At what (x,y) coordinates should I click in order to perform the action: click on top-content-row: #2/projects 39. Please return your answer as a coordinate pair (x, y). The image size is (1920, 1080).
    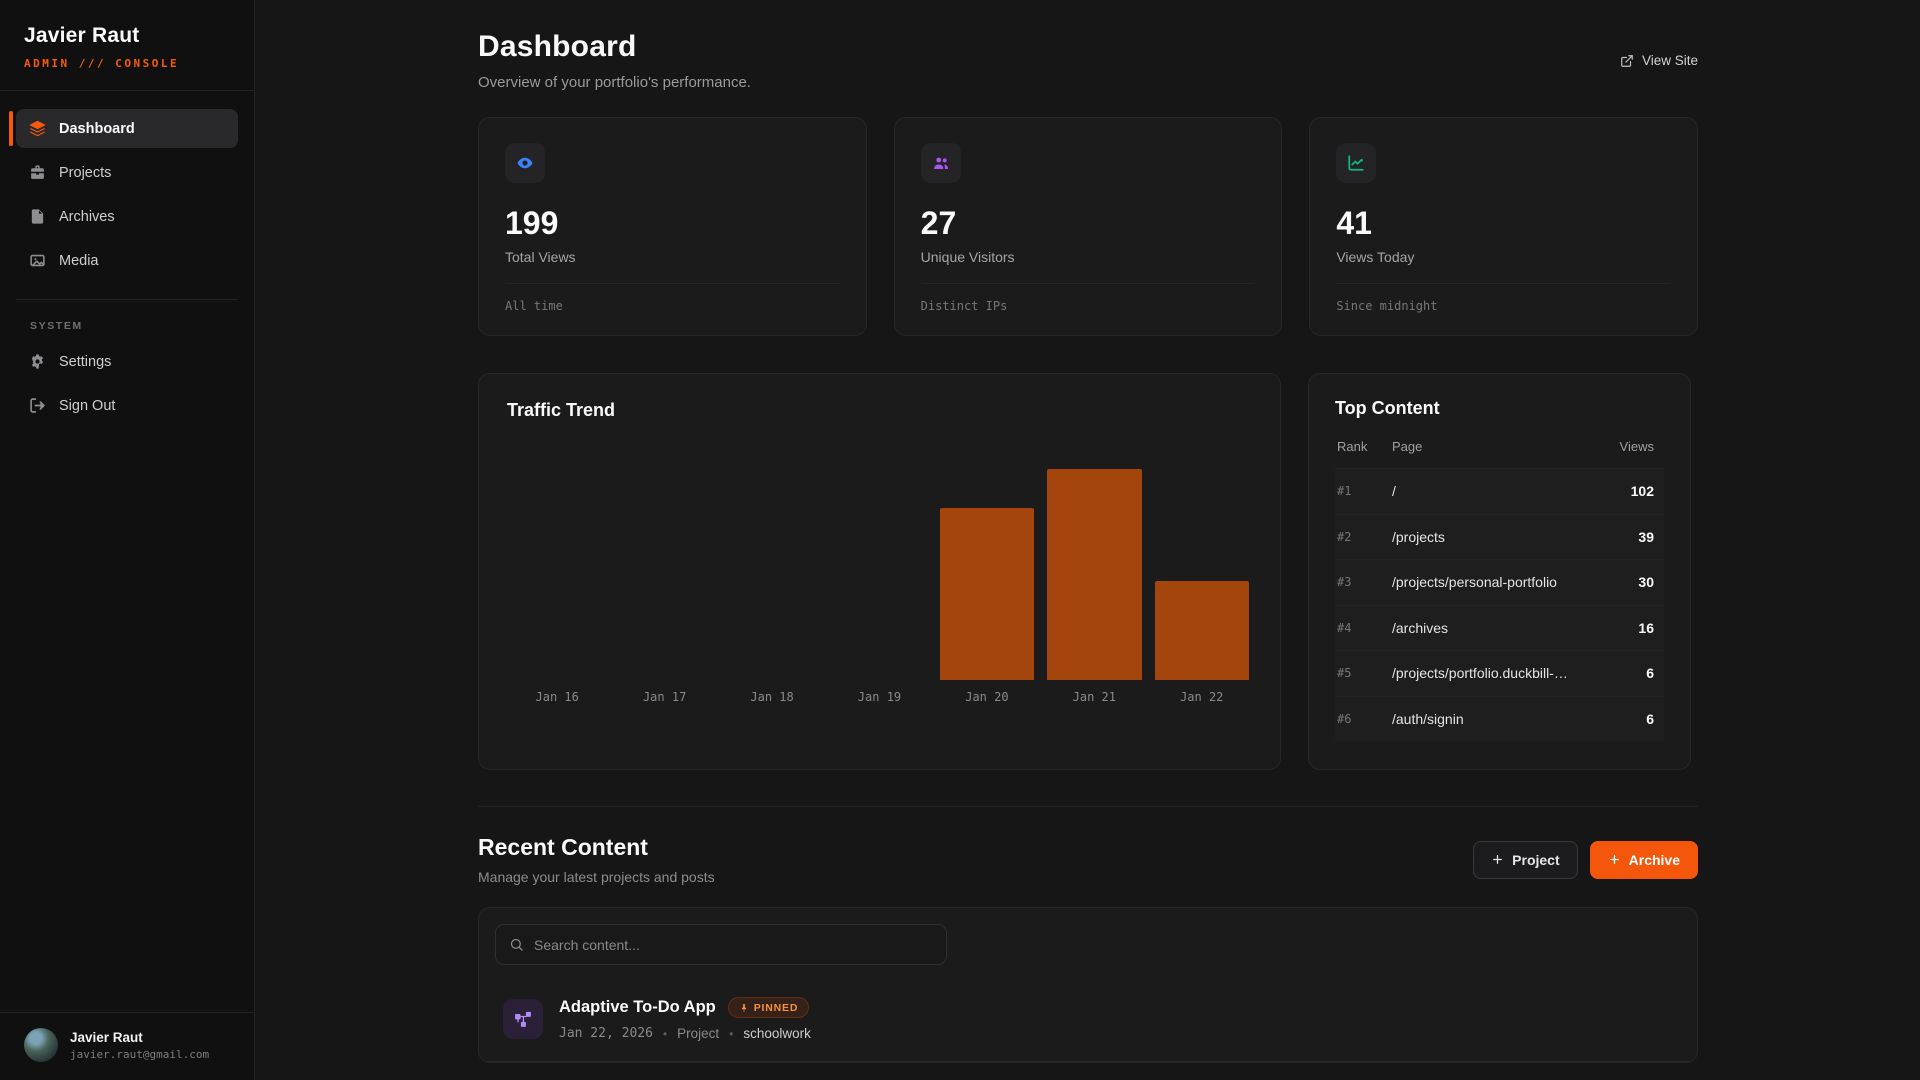
    Looking at the image, I should click on (1499, 536).